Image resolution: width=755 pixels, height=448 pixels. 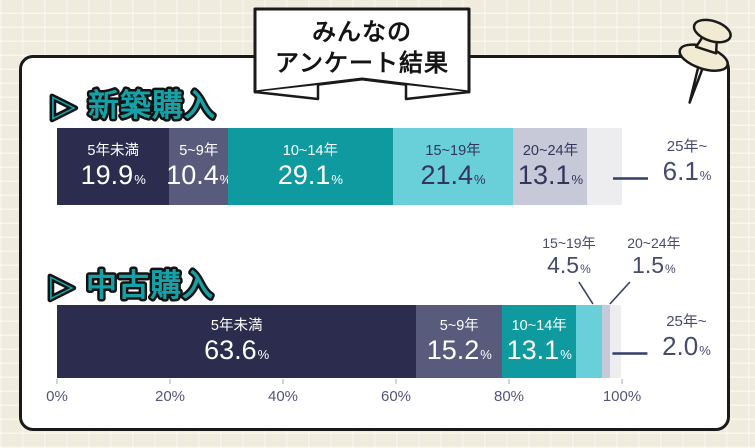 I want to click on axis-tick-label: 40%, so click(x=283, y=396).